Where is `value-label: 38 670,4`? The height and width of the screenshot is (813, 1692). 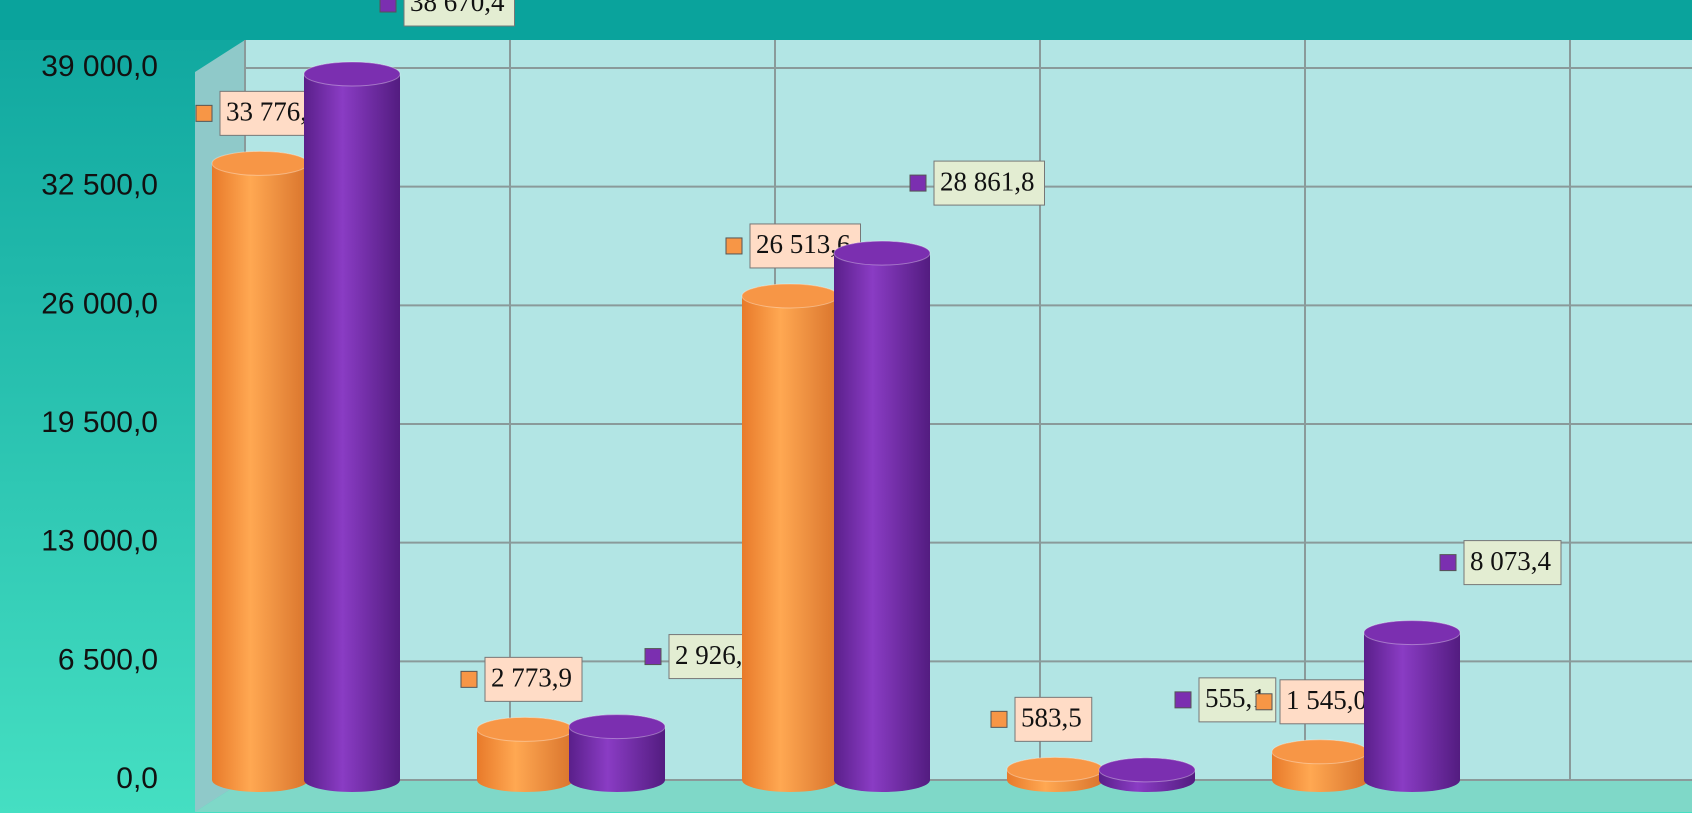
value-label: 38 670,4 is located at coordinates (457, 8).